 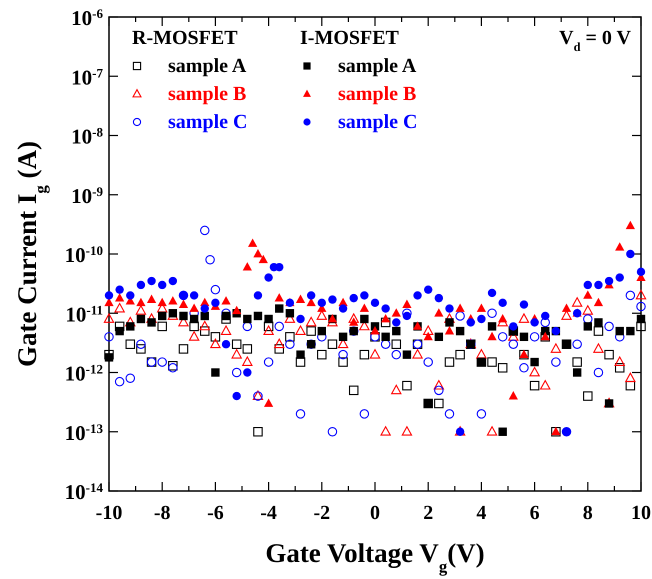 I want to click on x-tick-label: -6, so click(x=215, y=513).